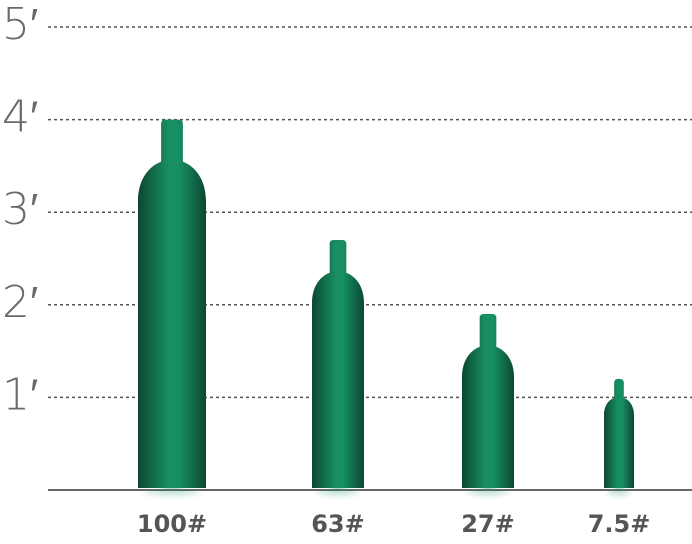 This screenshot has height=544, width=692. I want to click on y-tick-label: 5′, so click(20, 25).